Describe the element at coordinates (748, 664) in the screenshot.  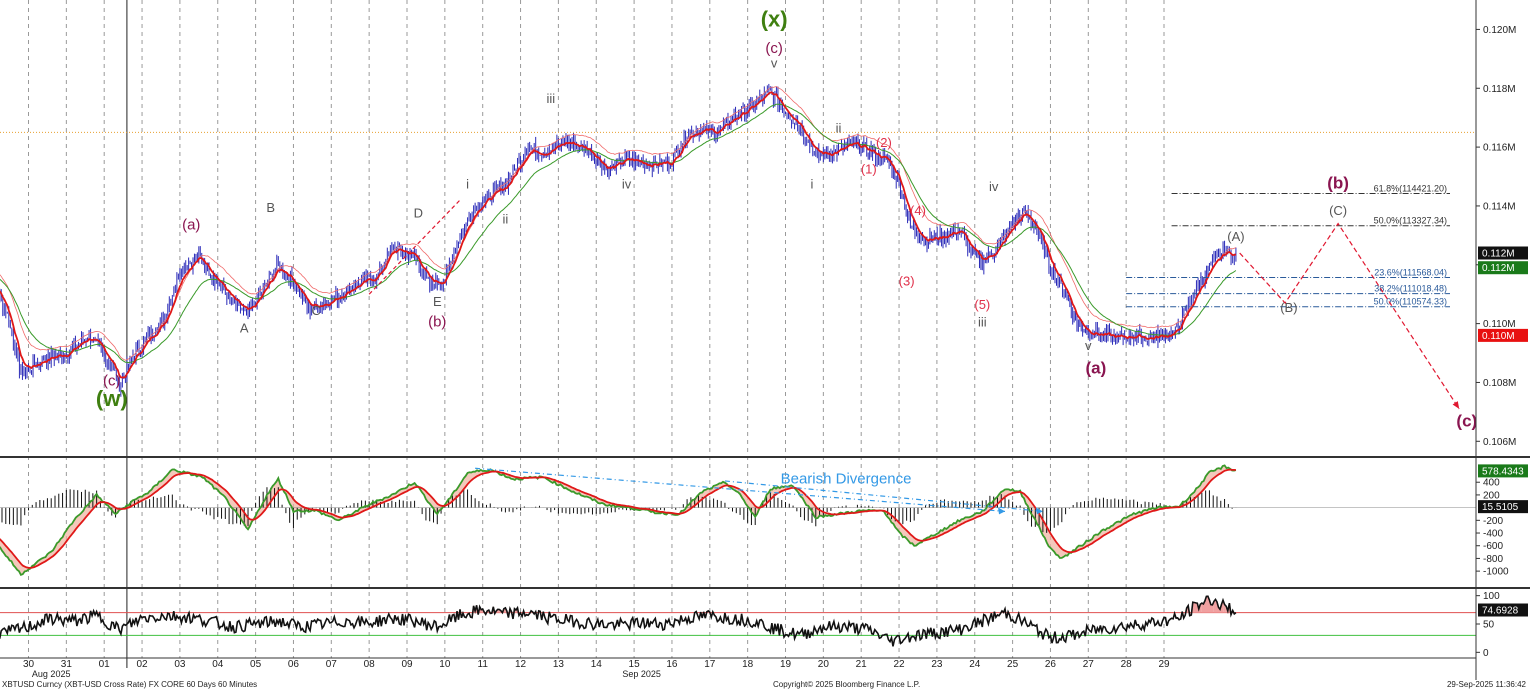
I see `x-tick-label: 18` at that location.